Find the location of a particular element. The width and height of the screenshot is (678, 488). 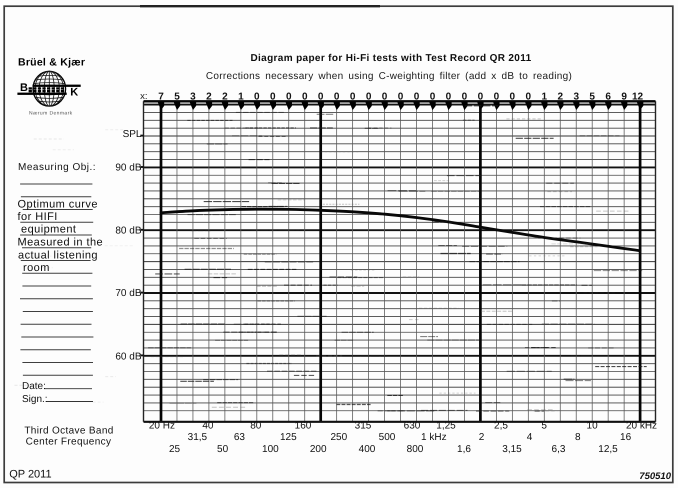

svg-text: 80 is located at coordinates (256, 426).